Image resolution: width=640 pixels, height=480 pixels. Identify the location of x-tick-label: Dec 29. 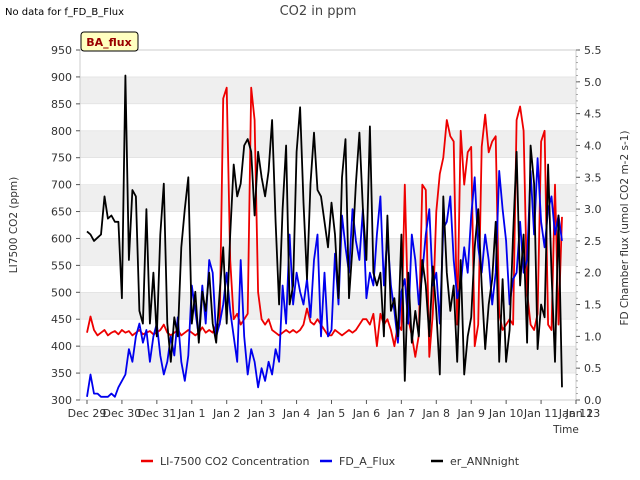
(87, 413).